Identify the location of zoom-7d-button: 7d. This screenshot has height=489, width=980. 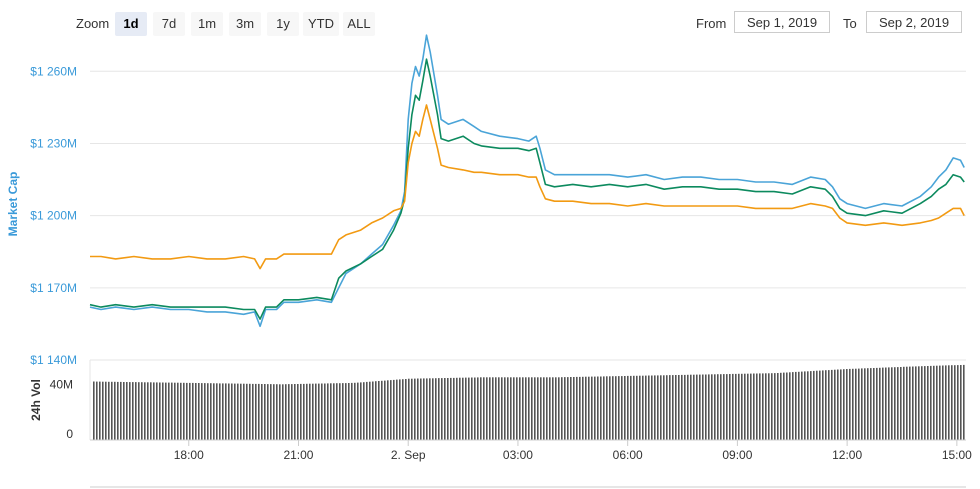
(169, 24).